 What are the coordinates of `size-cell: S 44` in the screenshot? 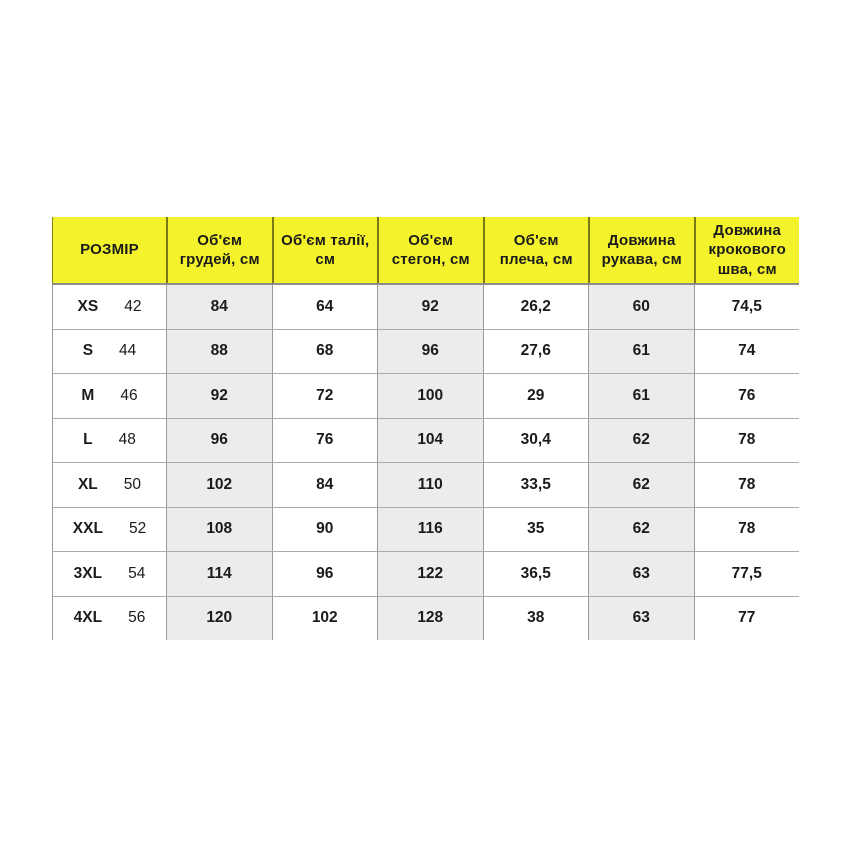 It's located at (109, 351).